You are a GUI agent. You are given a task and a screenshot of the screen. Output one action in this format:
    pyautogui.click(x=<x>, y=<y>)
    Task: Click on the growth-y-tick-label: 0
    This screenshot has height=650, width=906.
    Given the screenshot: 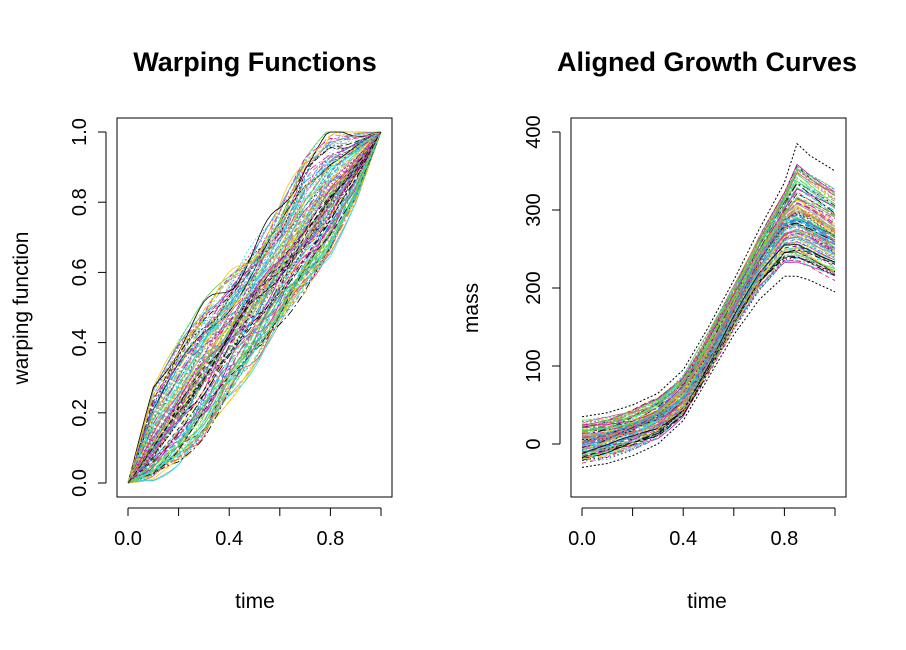 What is the action you would take?
    pyautogui.click(x=534, y=443)
    